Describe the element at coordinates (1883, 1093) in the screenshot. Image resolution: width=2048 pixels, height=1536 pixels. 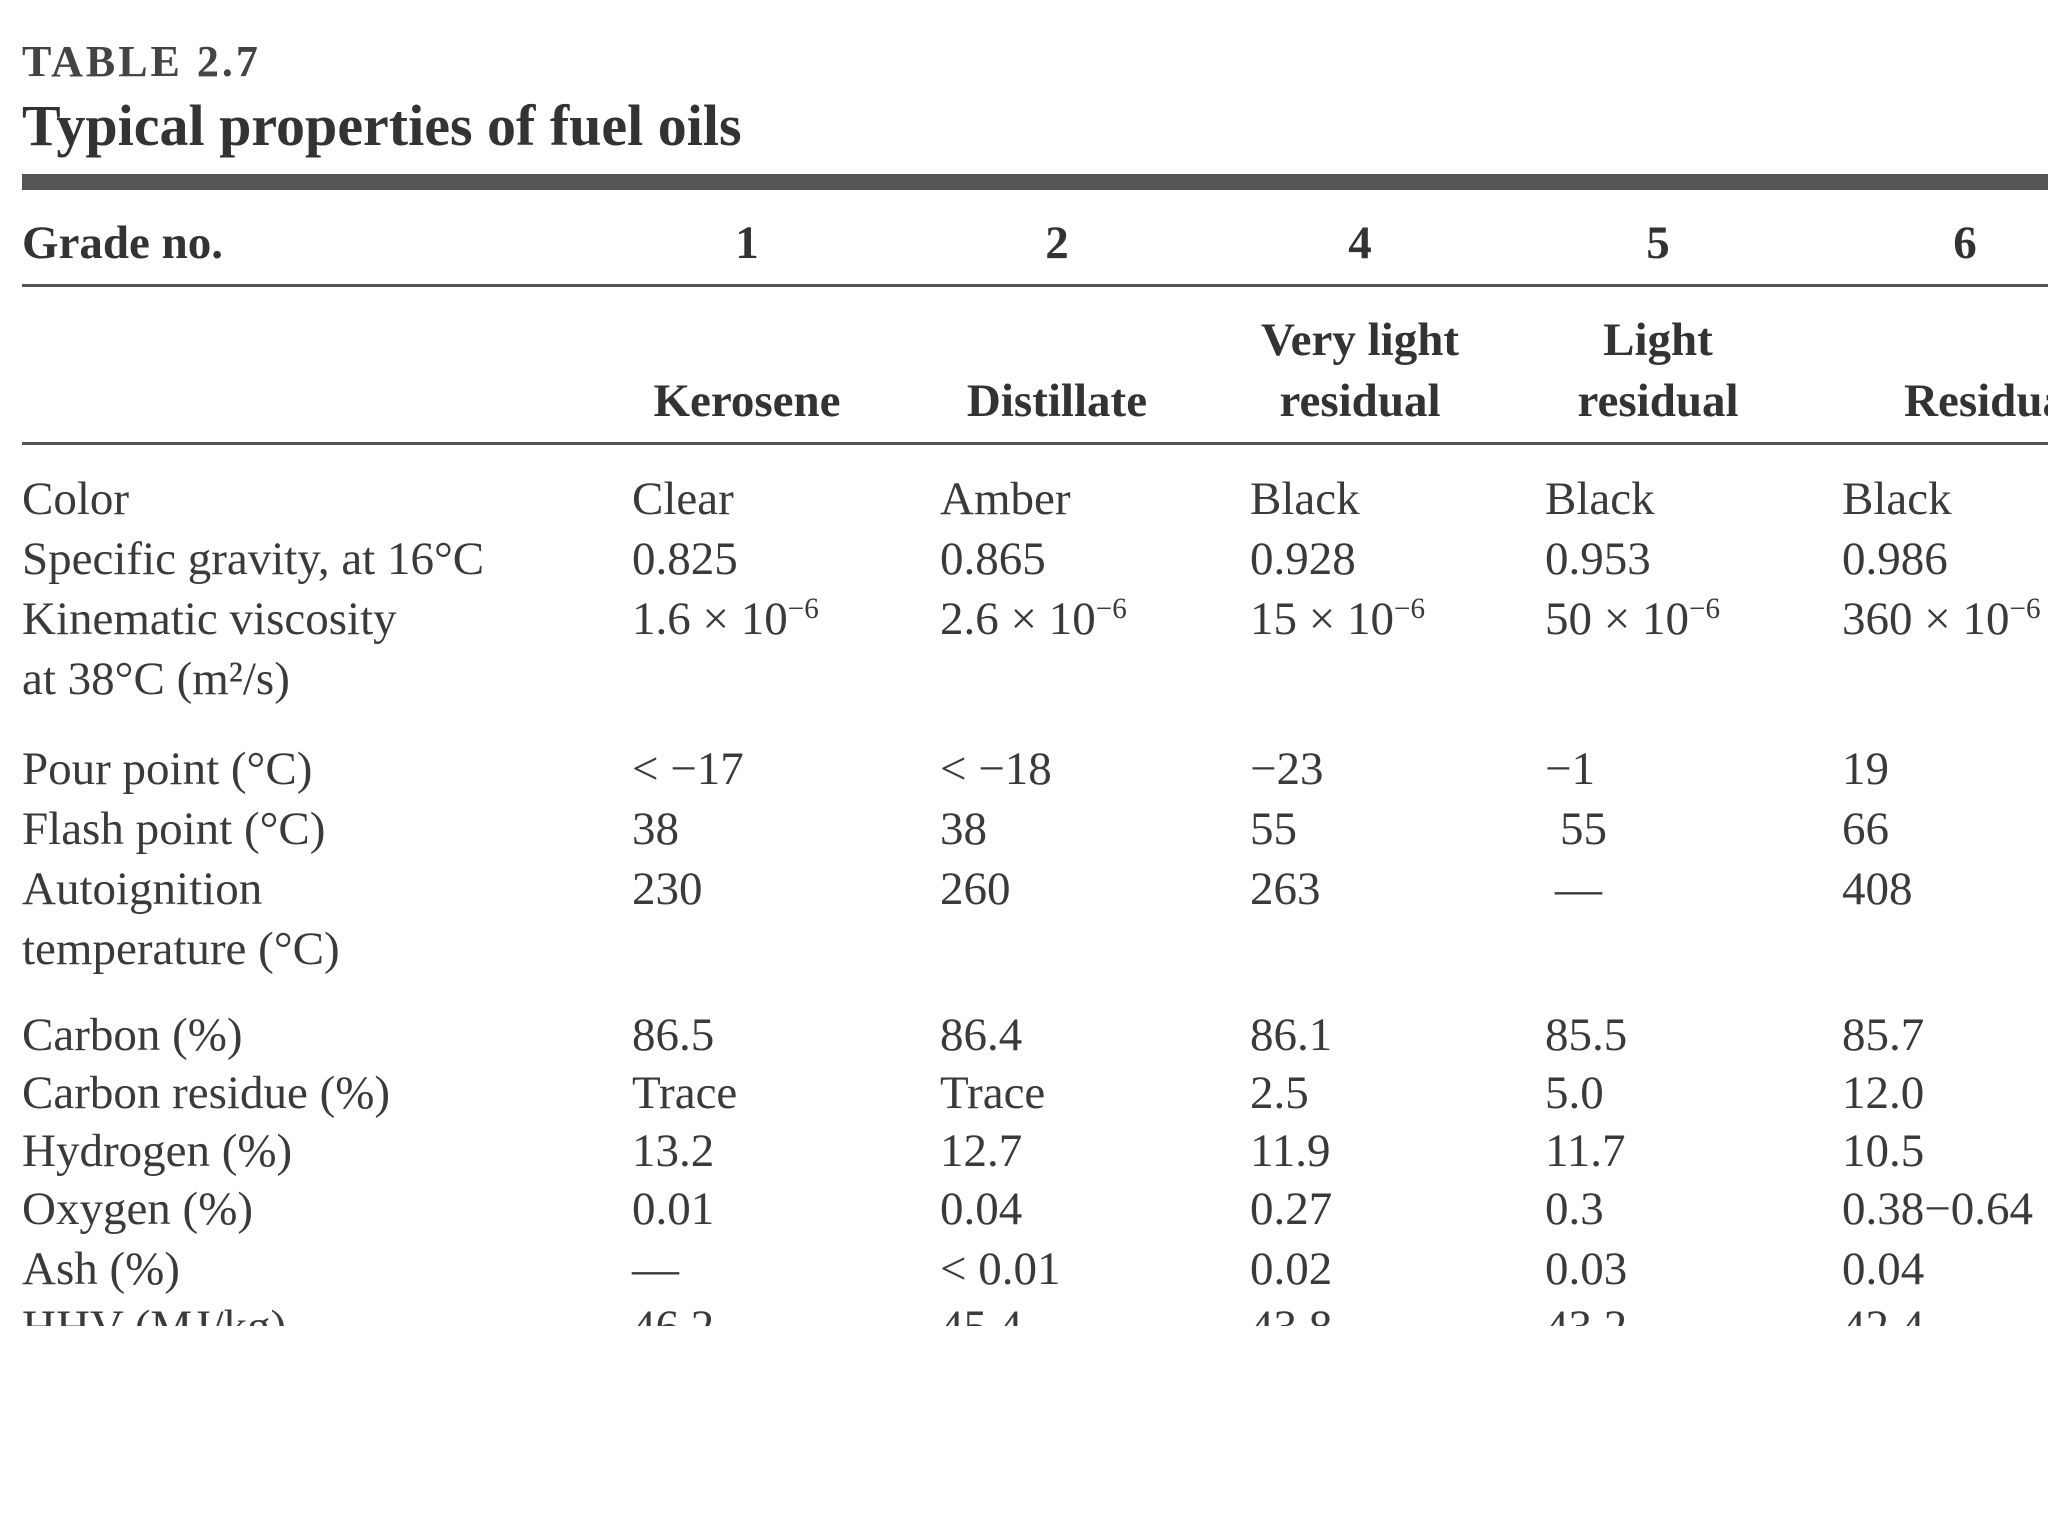
I see `table-cell: 12.0` at that location.